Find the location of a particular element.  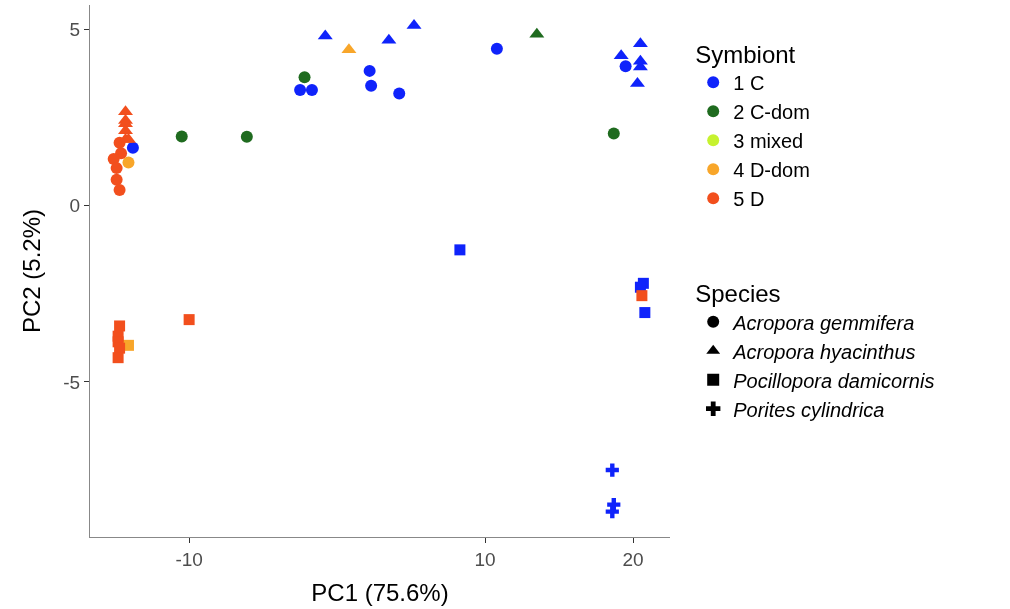

text: Species is located at coordinates (738, 294).